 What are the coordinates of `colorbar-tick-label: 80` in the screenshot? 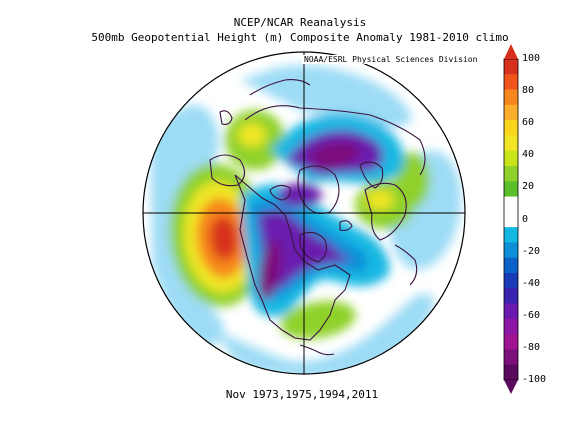 It's located at (528, 91).